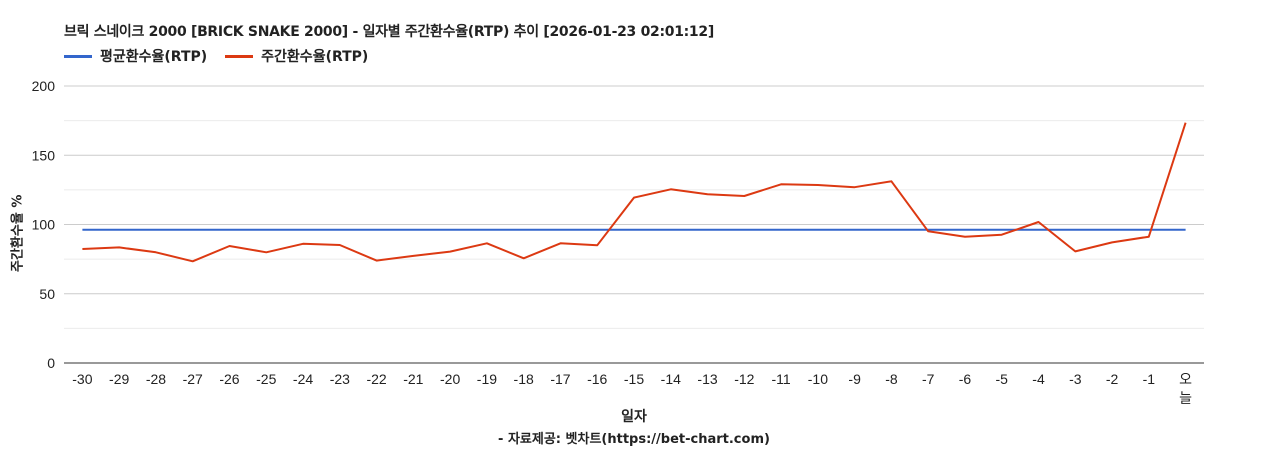 The height and width of the screenshot is (450, 1268). Describe the element at coordinates (450, 379) in the screenshot. I see `x-tick-label: -20` at that location.